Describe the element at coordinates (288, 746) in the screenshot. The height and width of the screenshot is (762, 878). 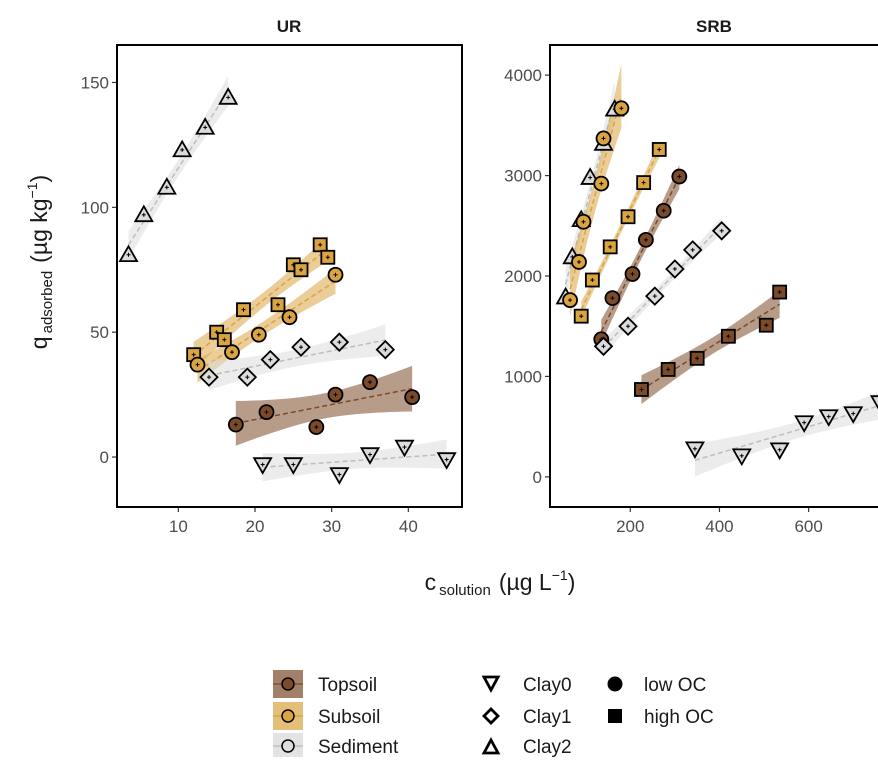
I see `legend-key-sediment-point` at that location.